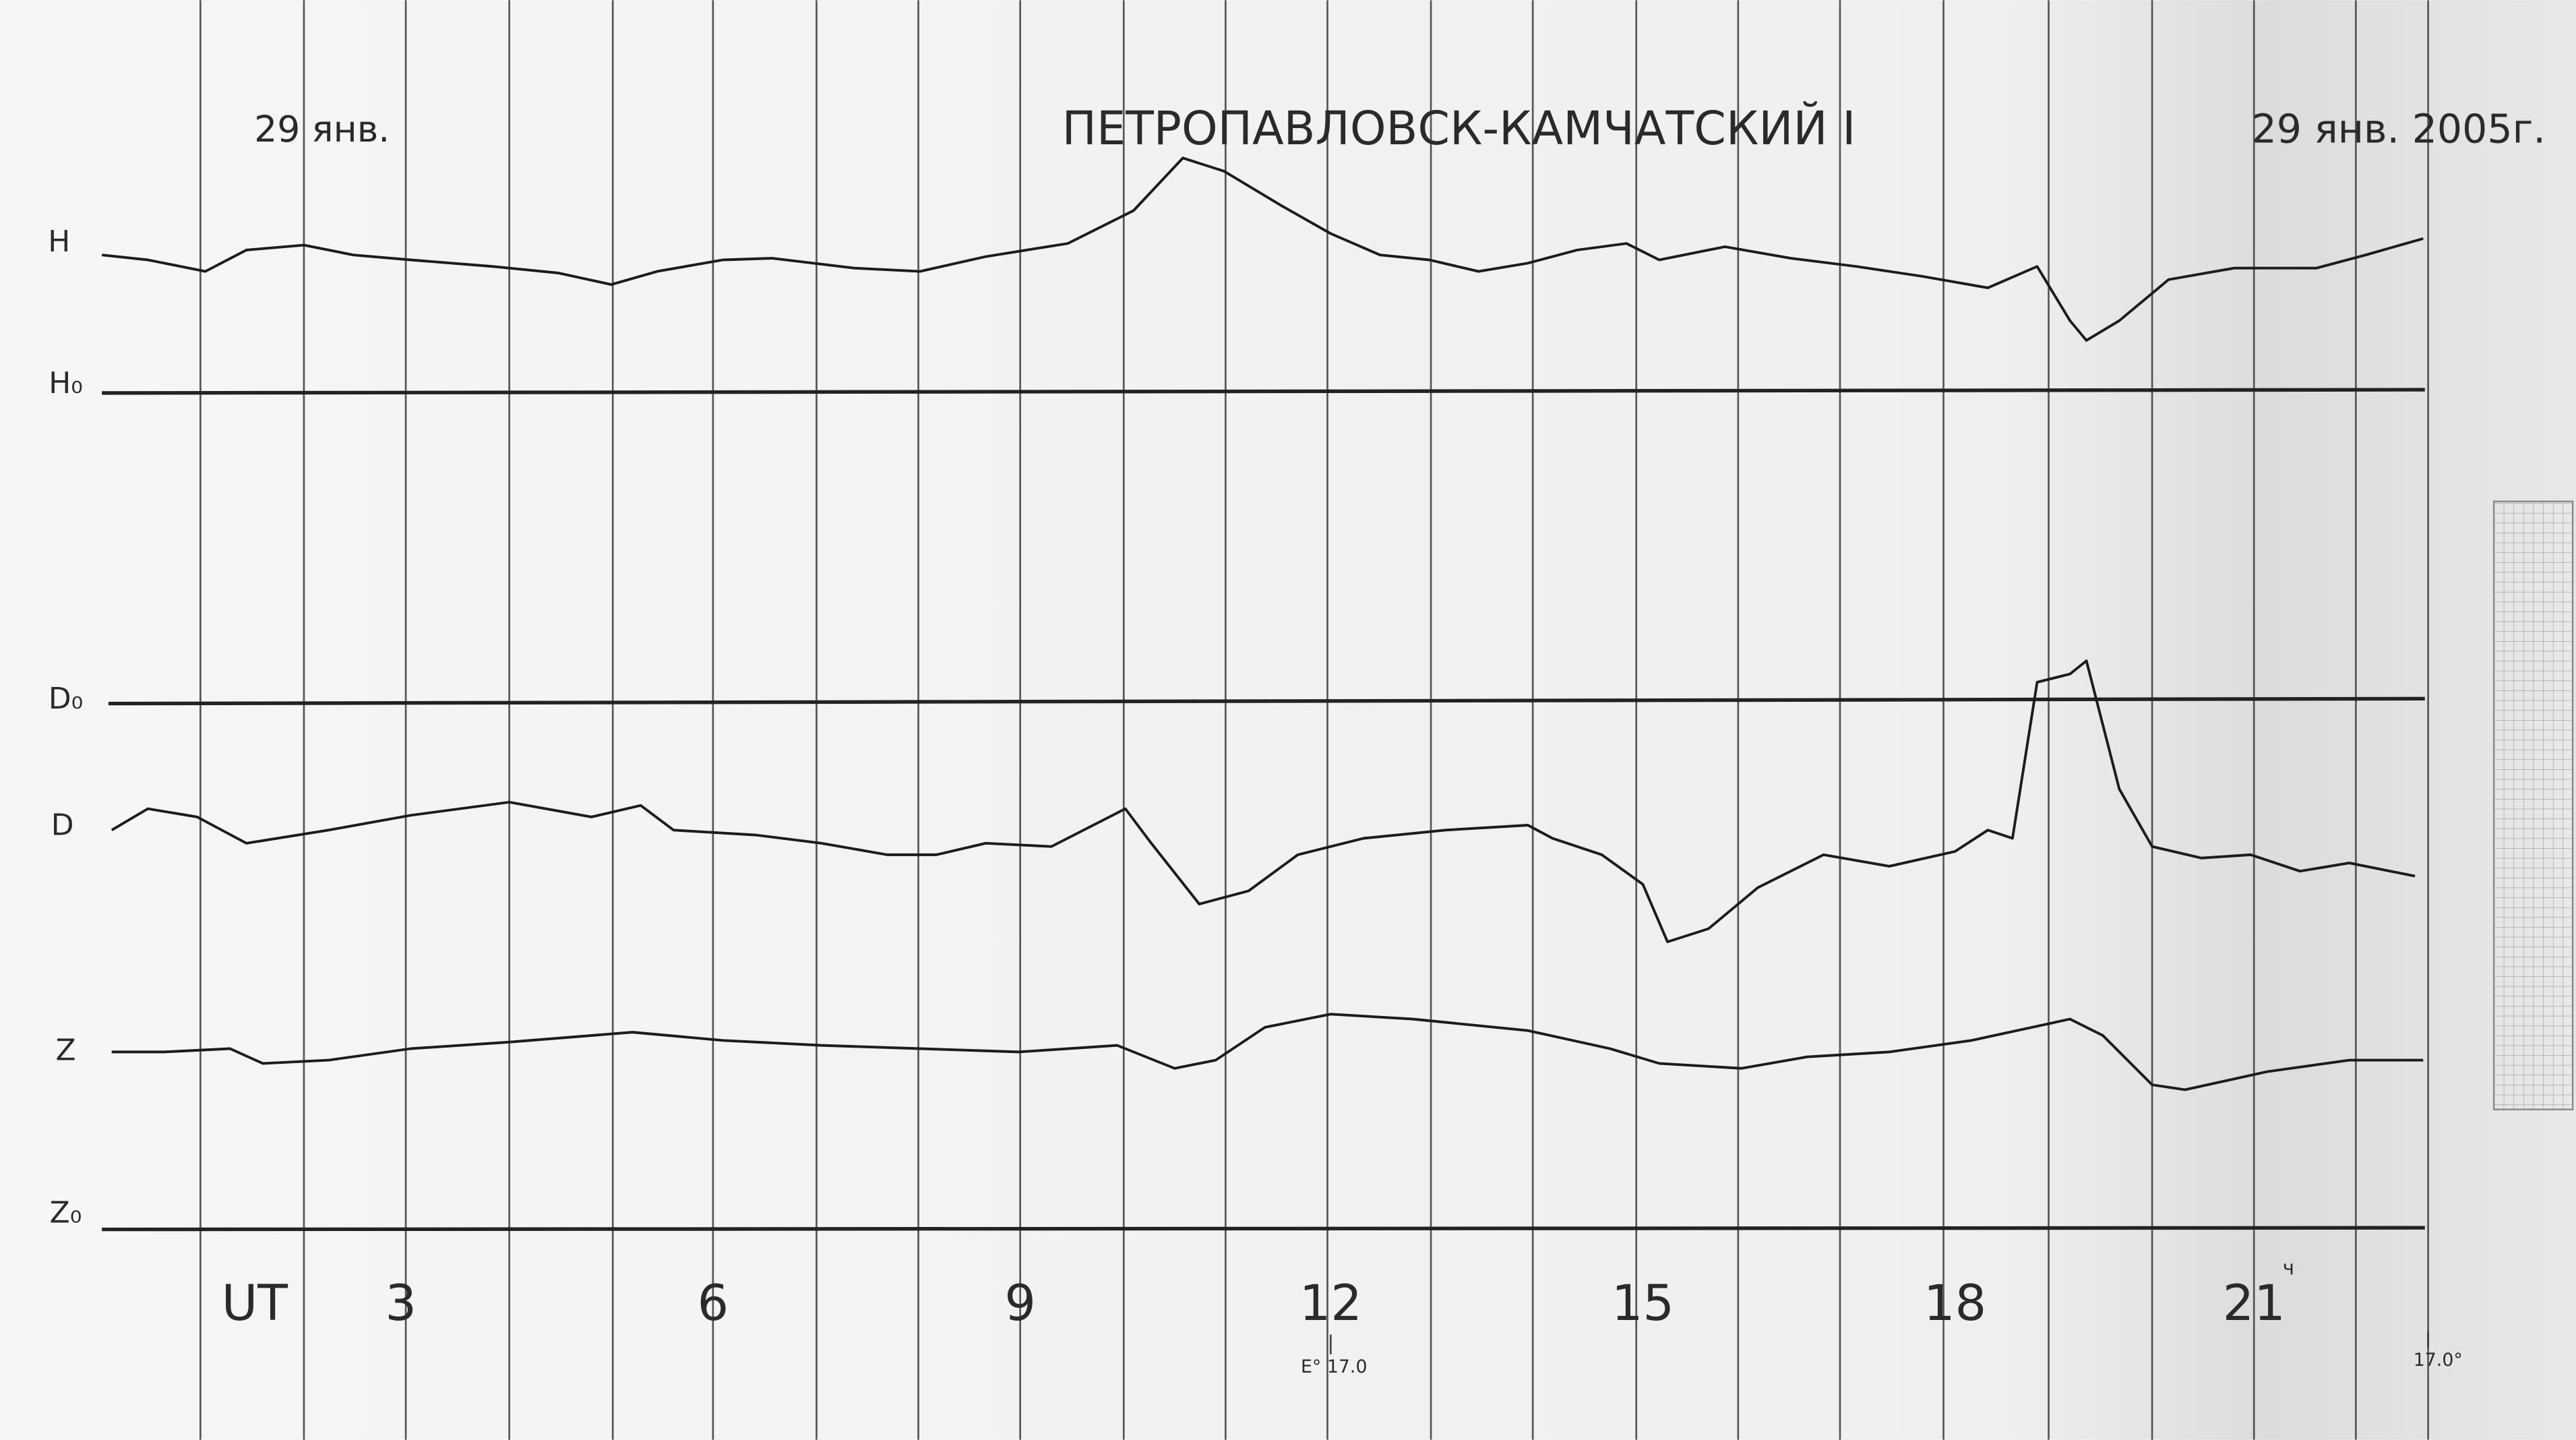 The width and height of the screenshot is (2576, 1440). I want to click on trace-label: H, so click(59, 241).